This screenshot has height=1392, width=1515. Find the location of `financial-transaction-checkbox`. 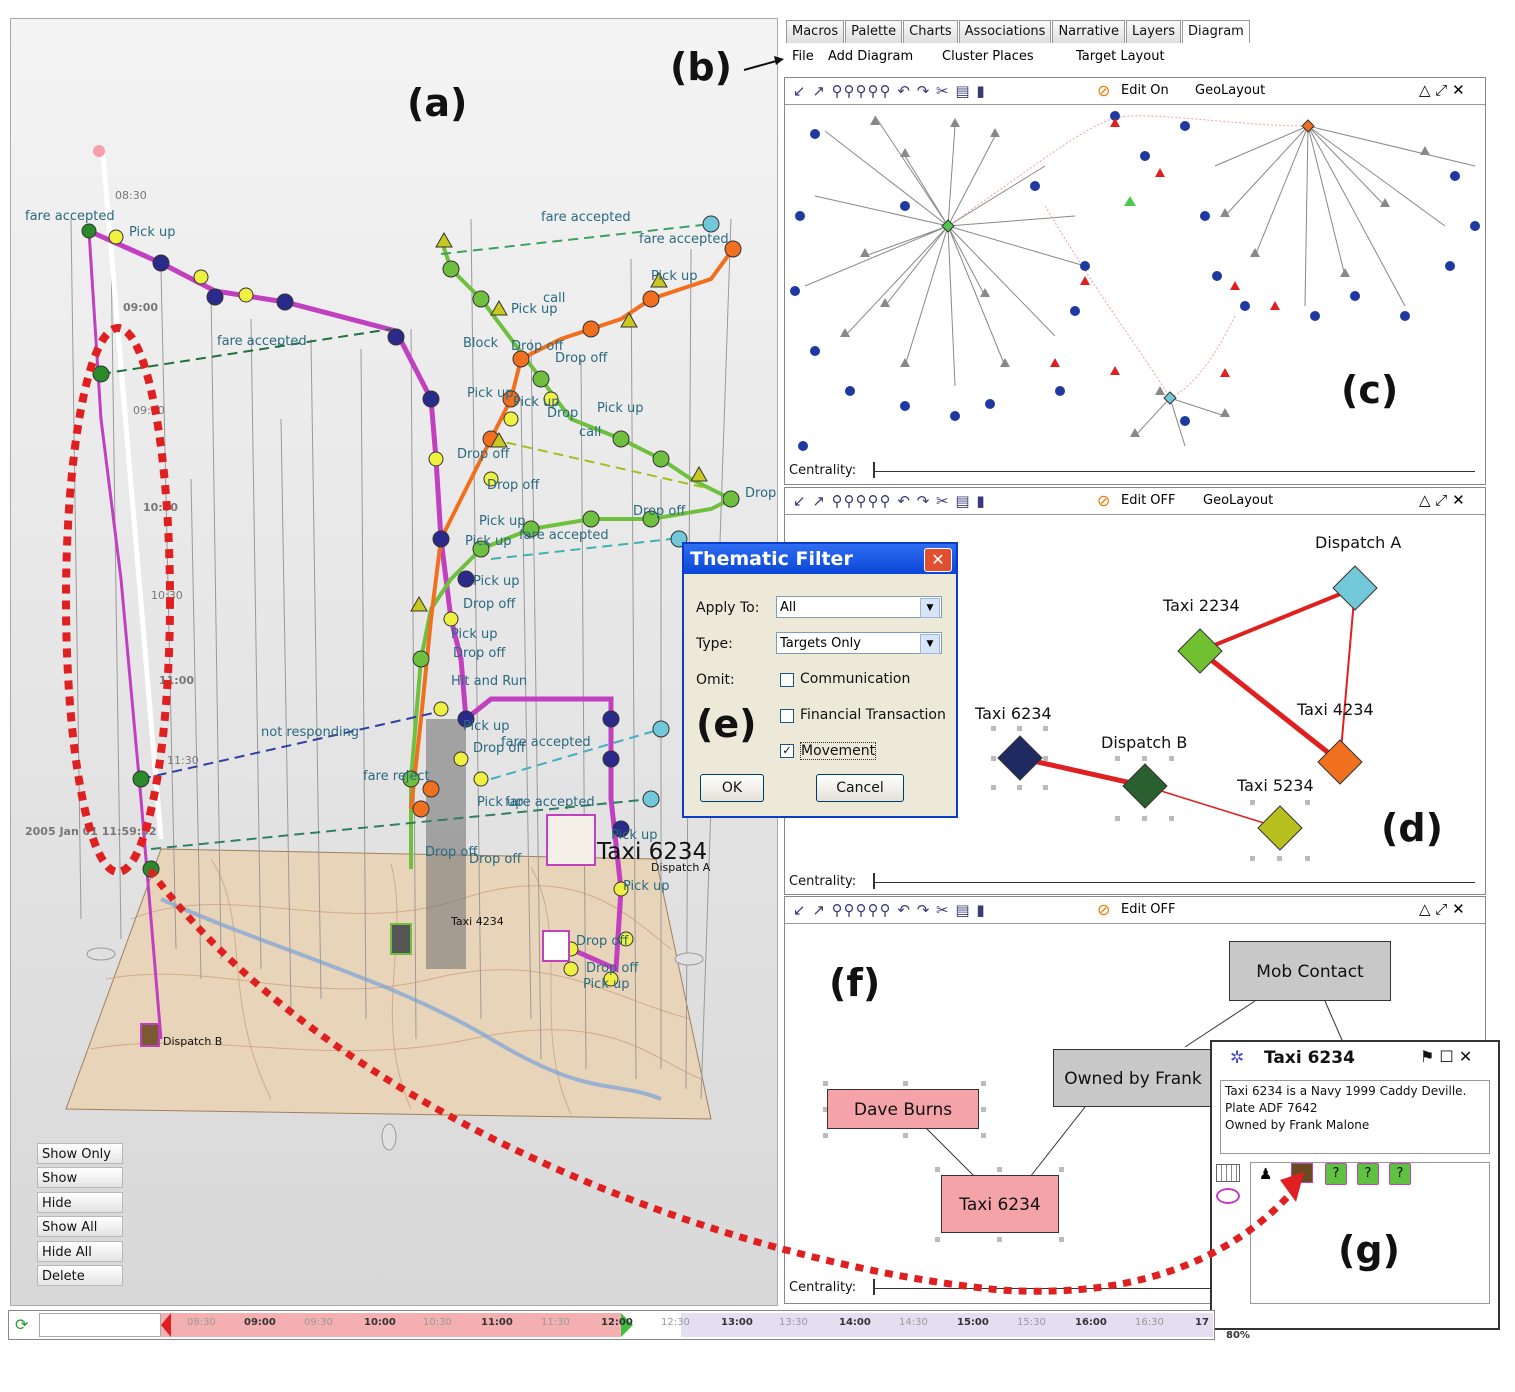

financial-transaction-checkbox is located at coordinates (787, 716).